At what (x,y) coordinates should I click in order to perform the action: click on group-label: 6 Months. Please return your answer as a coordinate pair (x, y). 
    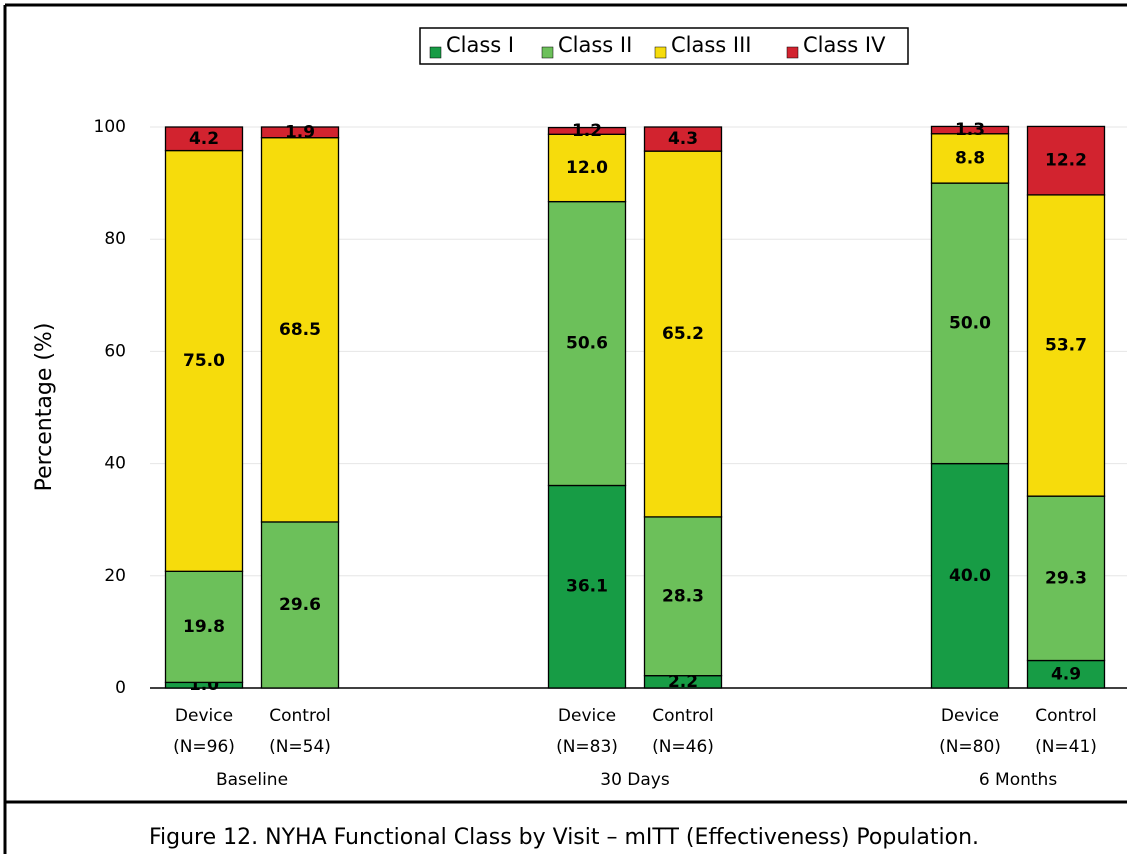
    Looking at the image, I should click on (1018, 780).